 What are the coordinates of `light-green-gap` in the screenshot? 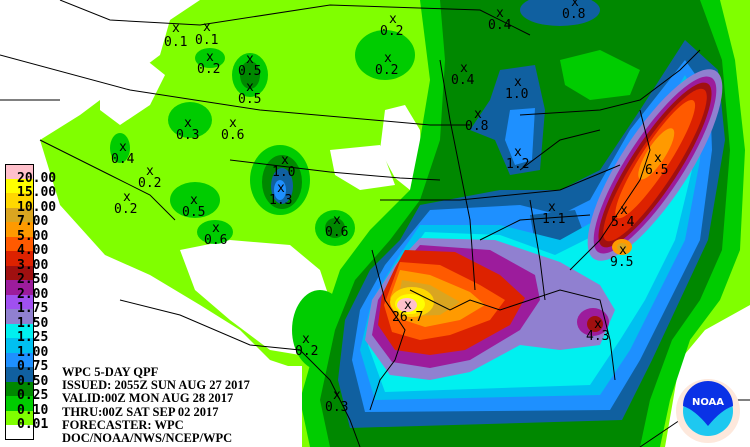 It's located at (600, 75).